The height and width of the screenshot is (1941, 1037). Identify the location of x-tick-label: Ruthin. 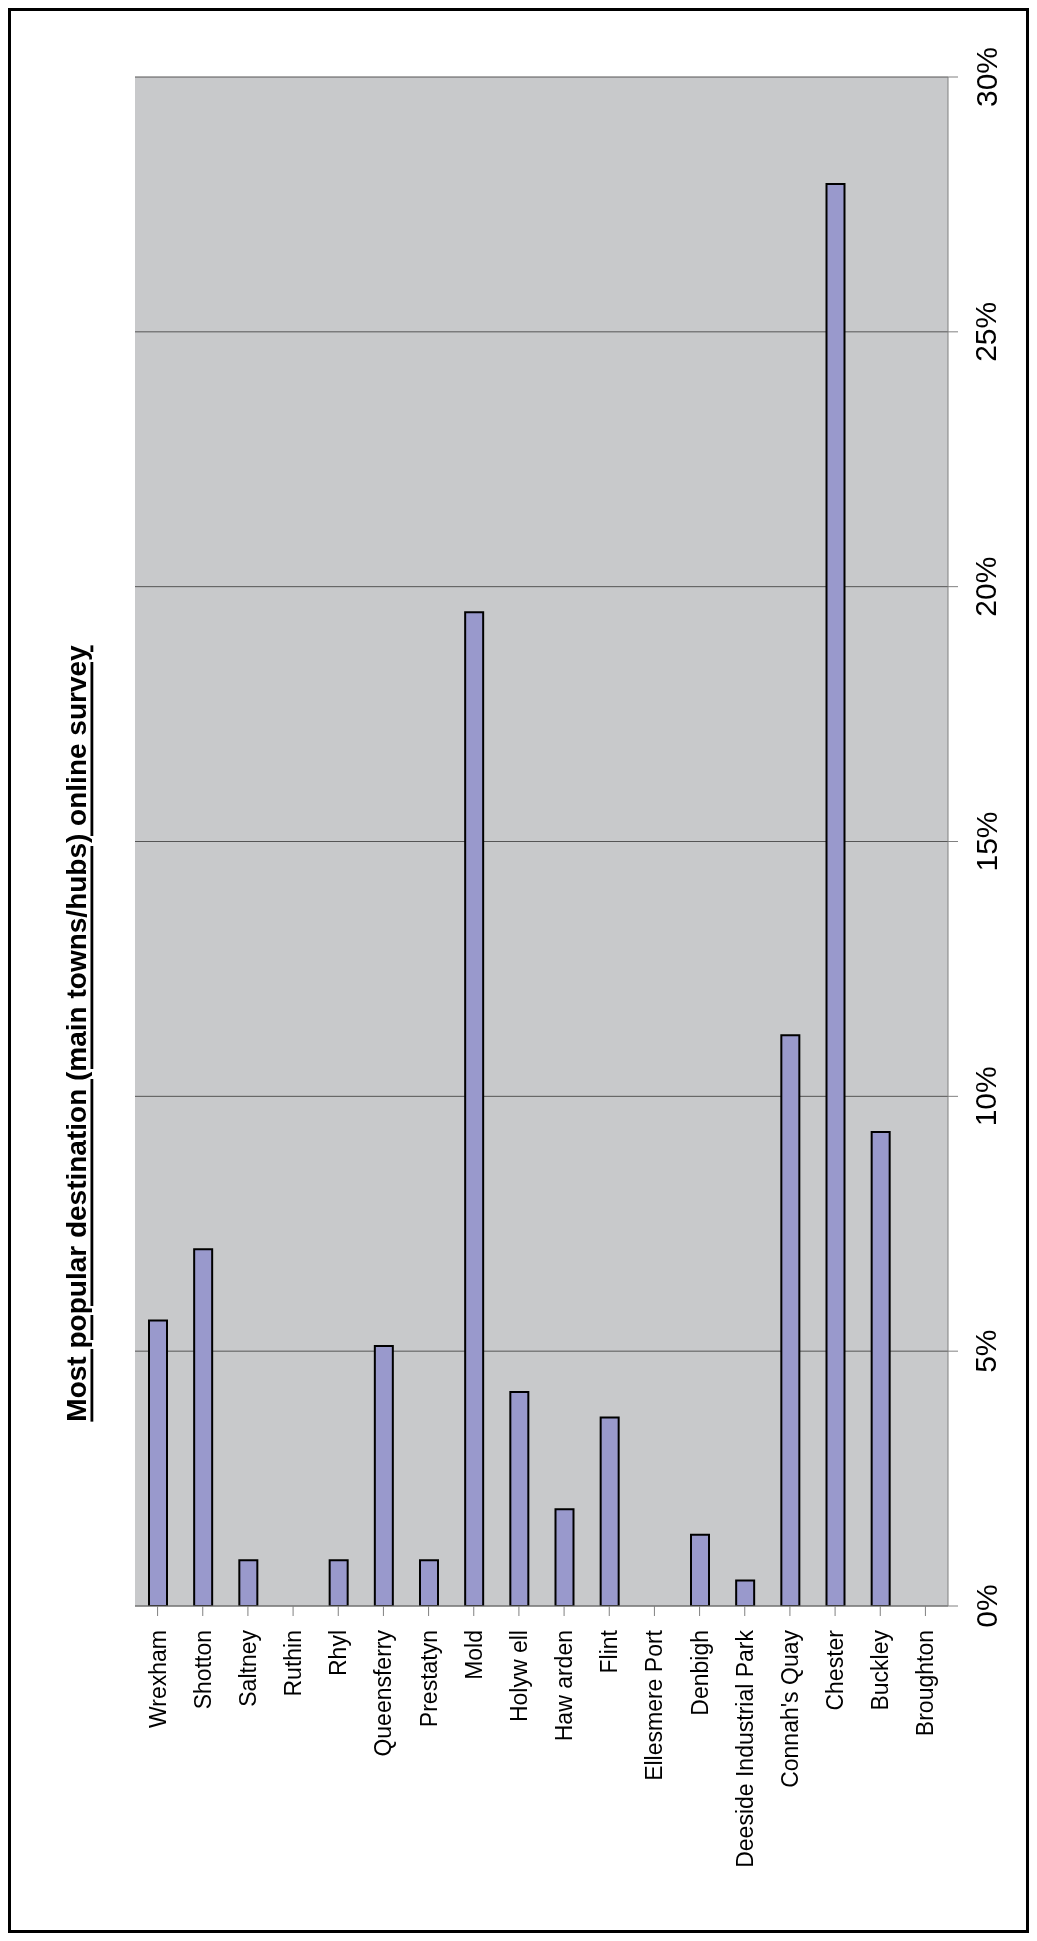
(293, 1663).